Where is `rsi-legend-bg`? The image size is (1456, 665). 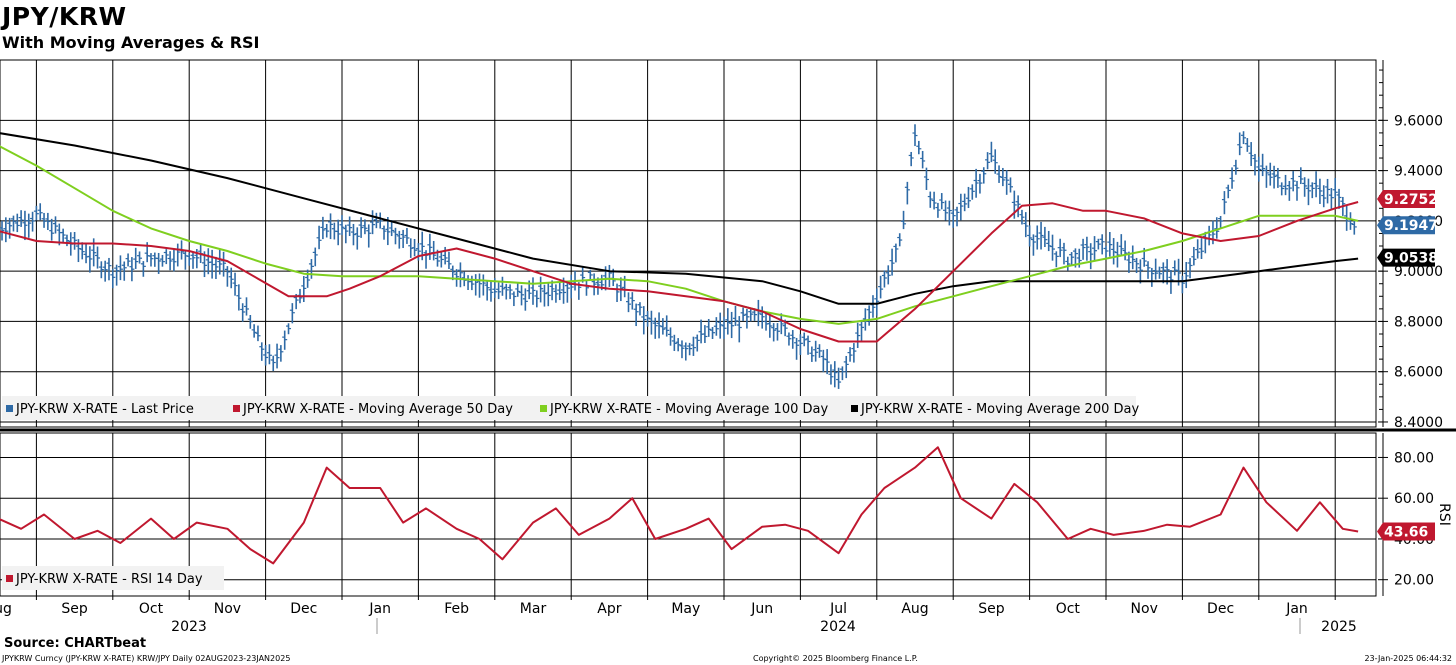 rsi-legend-bg is located at coordinates (113, 578).